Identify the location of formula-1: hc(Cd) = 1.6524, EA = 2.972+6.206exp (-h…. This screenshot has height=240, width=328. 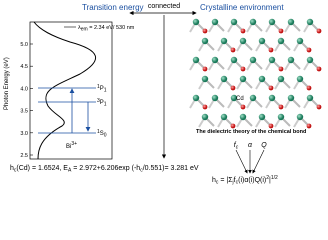
(104, 169).